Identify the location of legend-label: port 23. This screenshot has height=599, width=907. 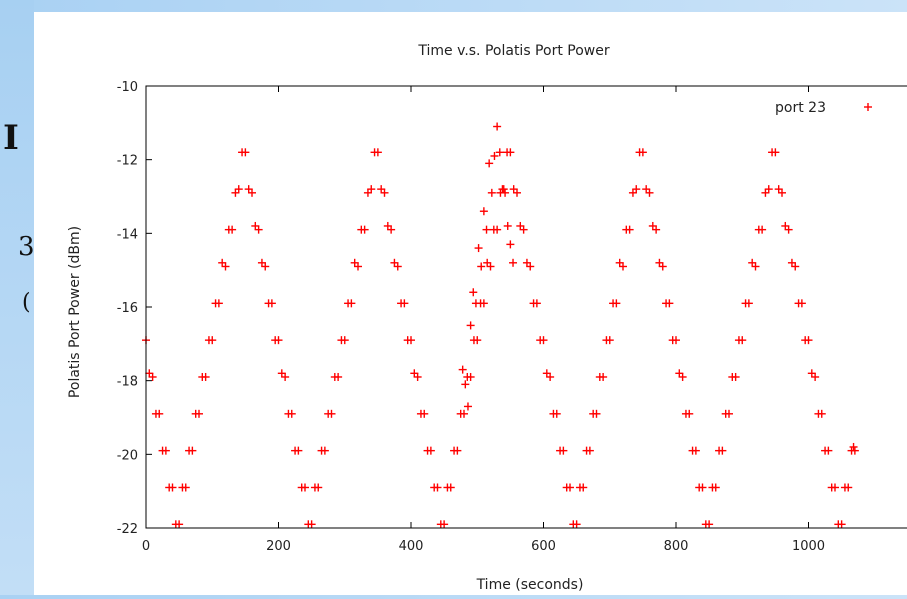
(800, 108).